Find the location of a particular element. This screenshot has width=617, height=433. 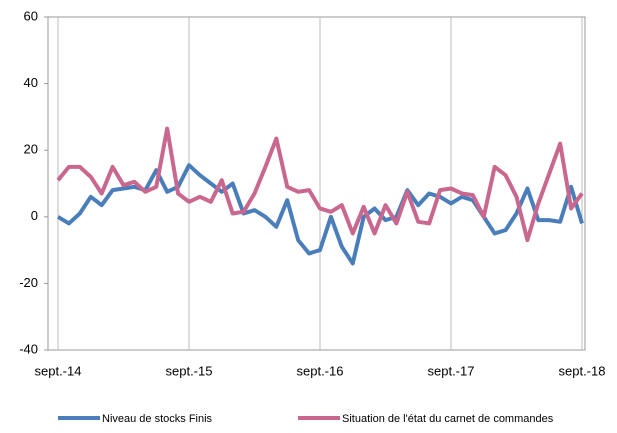

y-tick-label: 20 is located at coordinates (31, 149).